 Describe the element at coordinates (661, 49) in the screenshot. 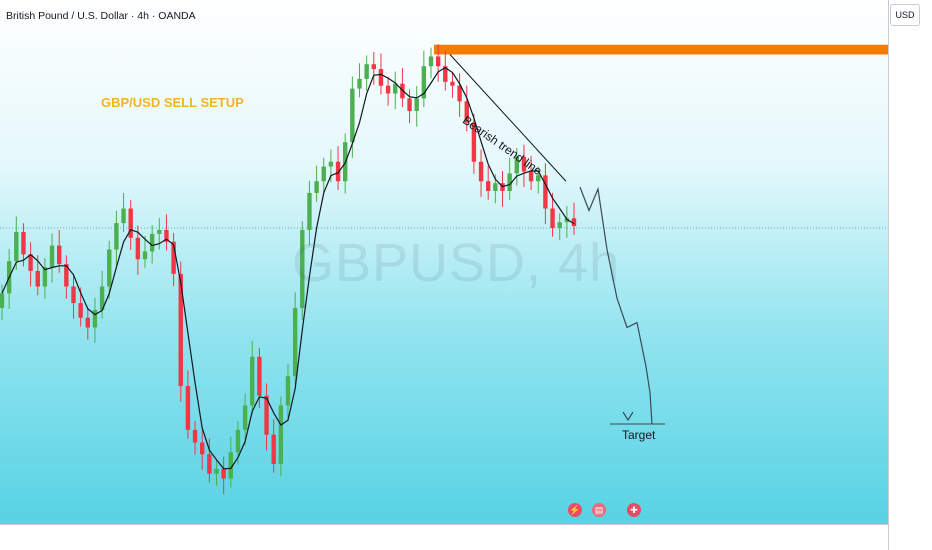

I see `resistance-zone` at that location.